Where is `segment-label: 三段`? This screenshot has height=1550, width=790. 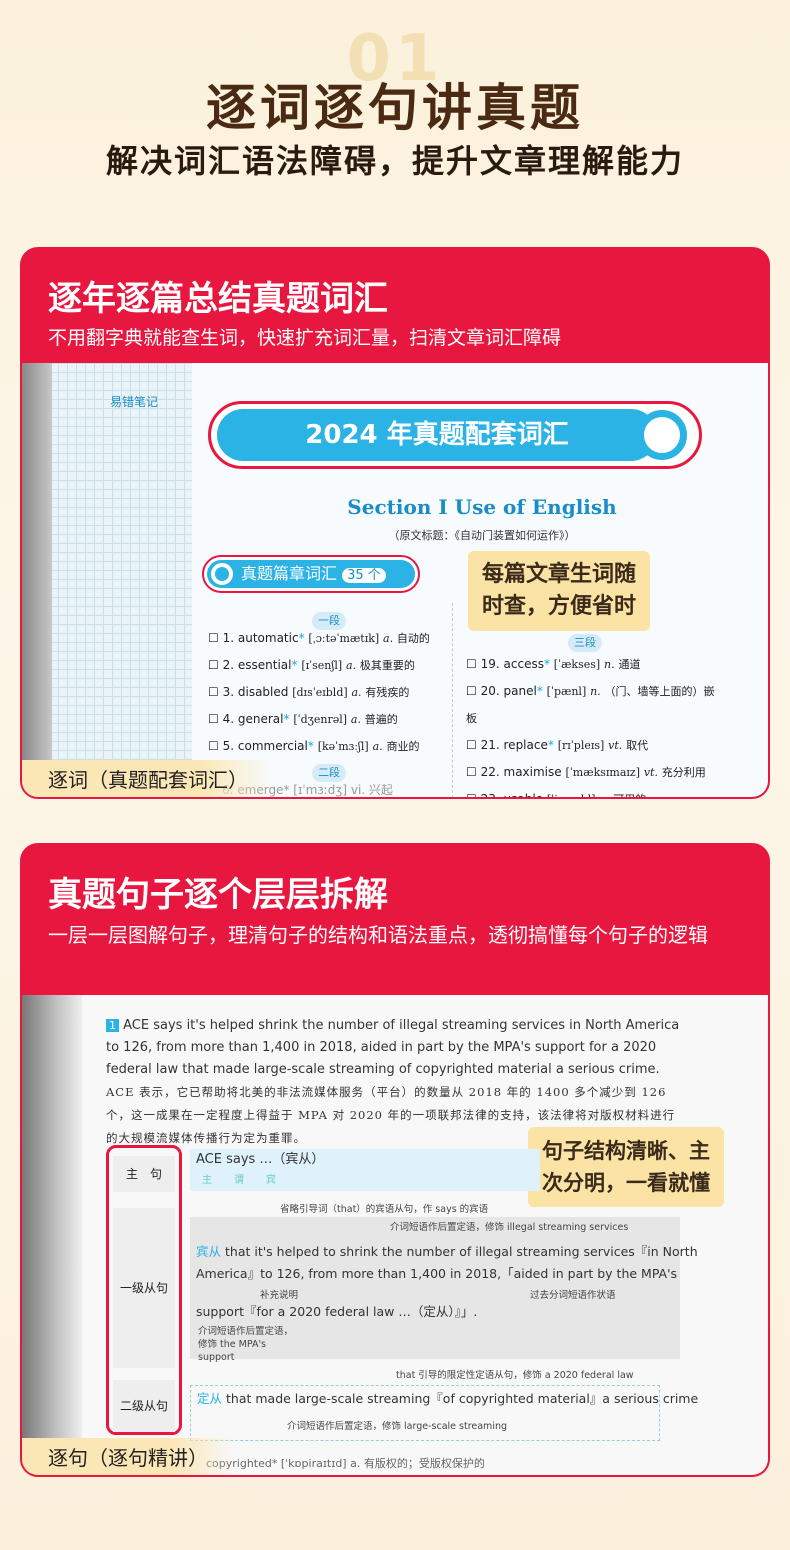
segment-label: 三段 is located at coordinates (585, 643).